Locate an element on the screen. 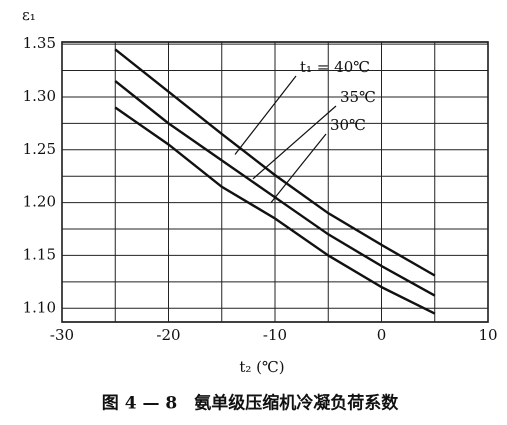  legend-label: t₁ = 40℃ is located at coordinates (335, 67).